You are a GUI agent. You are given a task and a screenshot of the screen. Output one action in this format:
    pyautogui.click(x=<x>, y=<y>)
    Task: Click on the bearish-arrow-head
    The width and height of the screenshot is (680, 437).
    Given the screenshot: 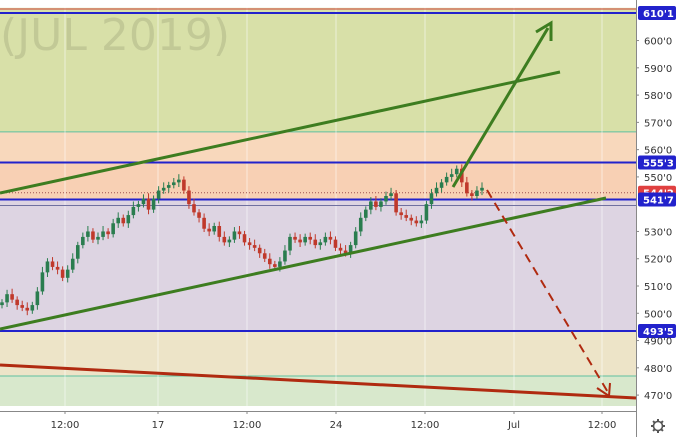 What is the action you would take?
    pyautogui.click(x=603, y=390)
    